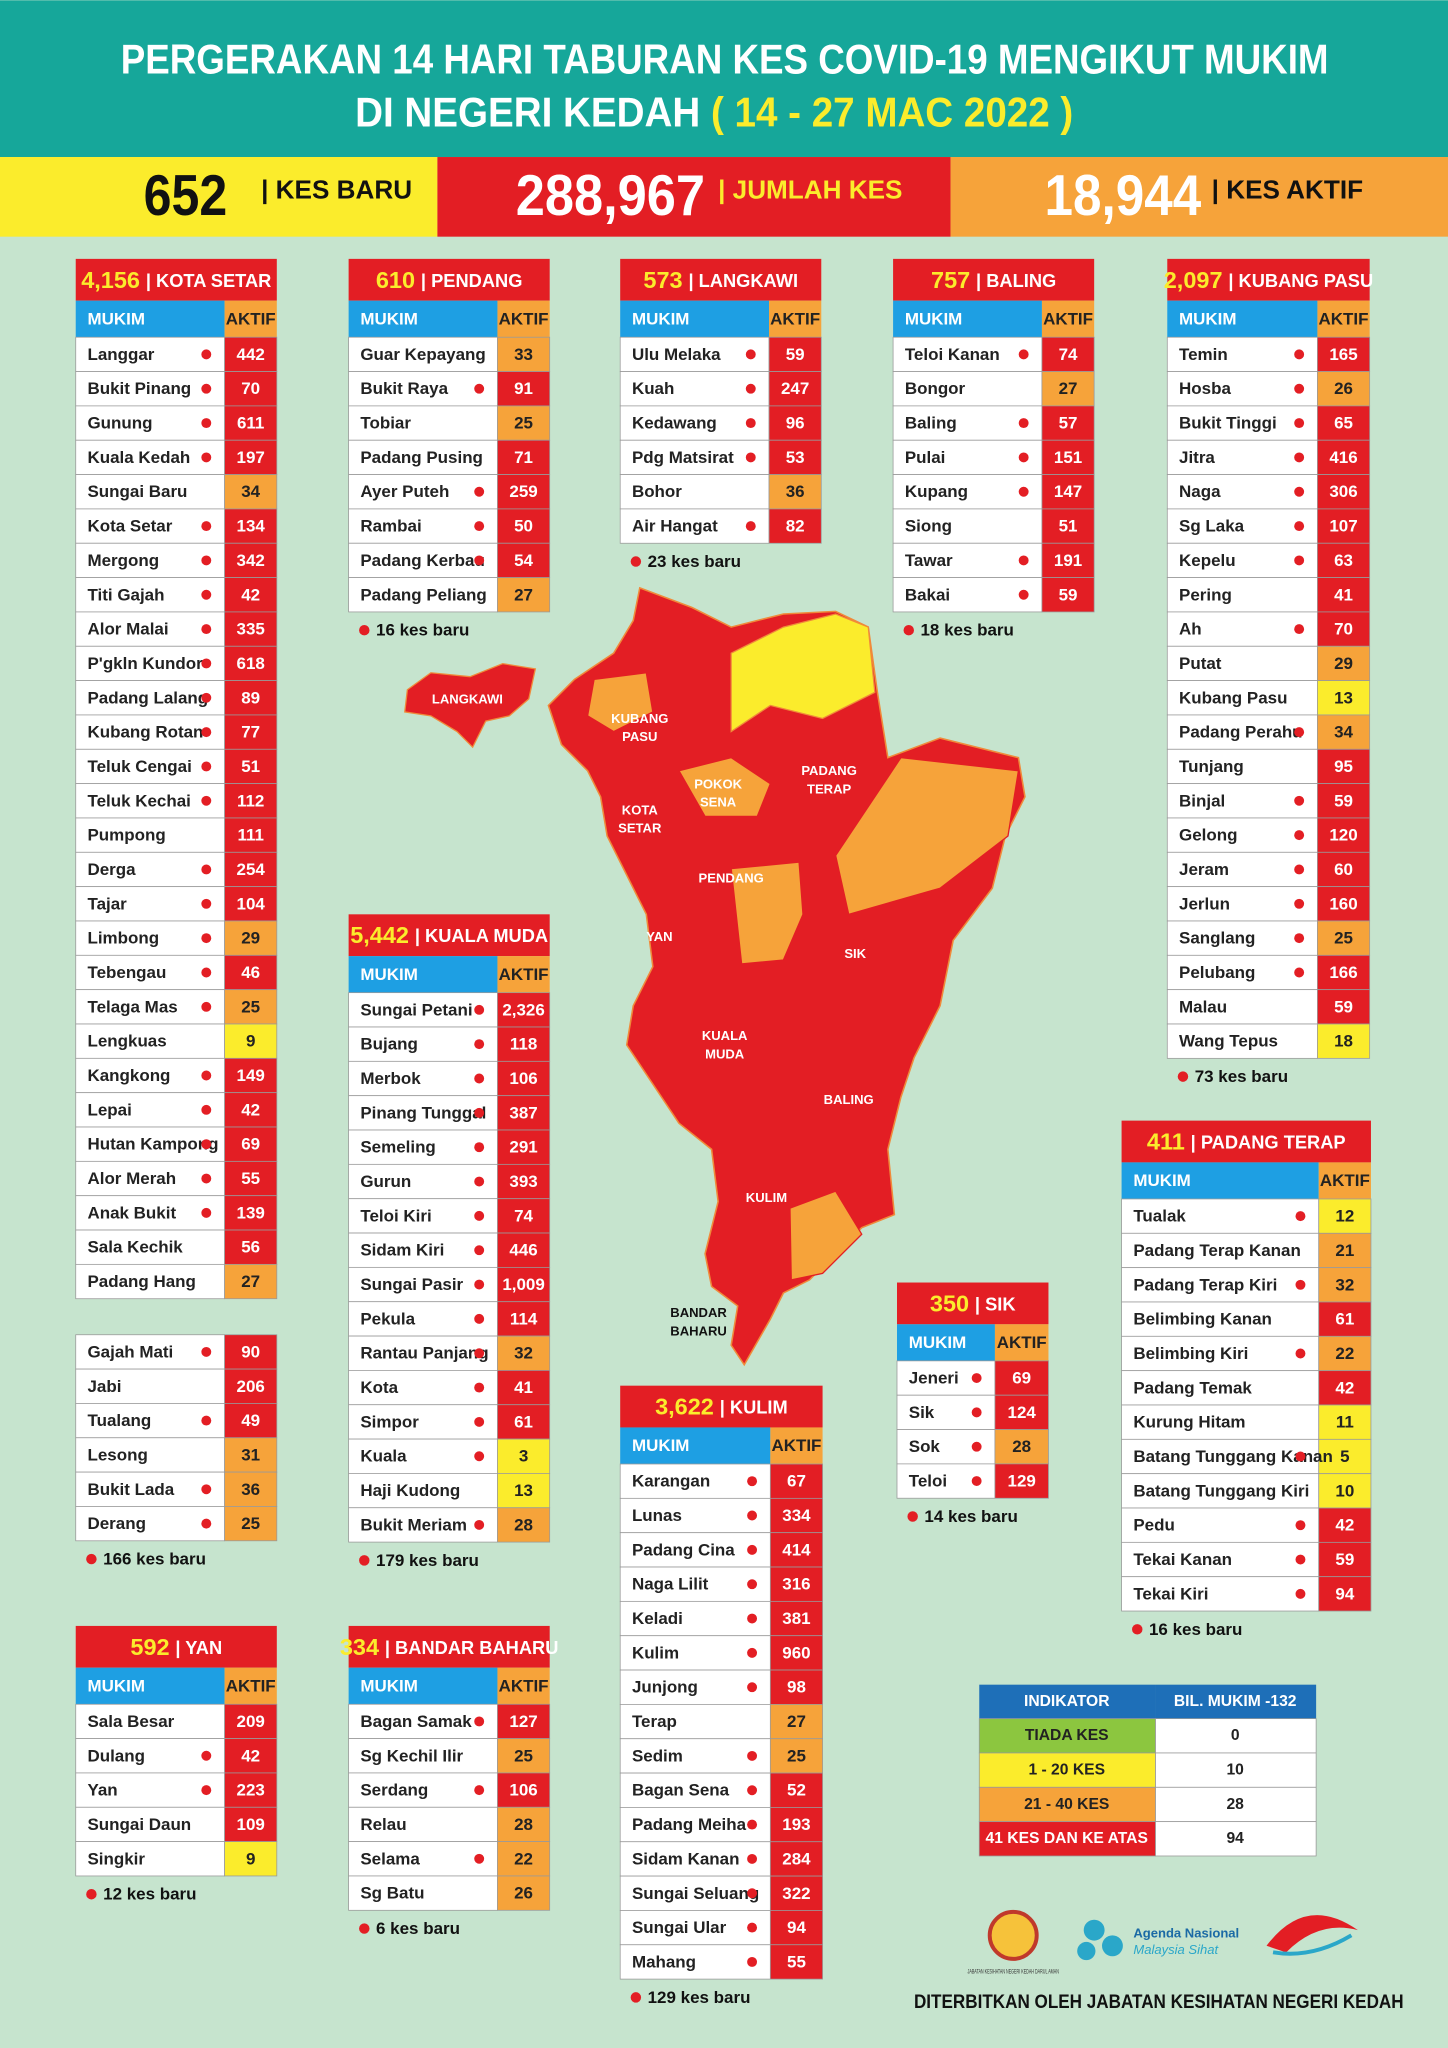 This screenshot has width=1448, height=2048. What do you see at coordinates (385, 1181) in the screenshot?
I see `mukim-name: Gurun` at bounding box center [385, 1181].